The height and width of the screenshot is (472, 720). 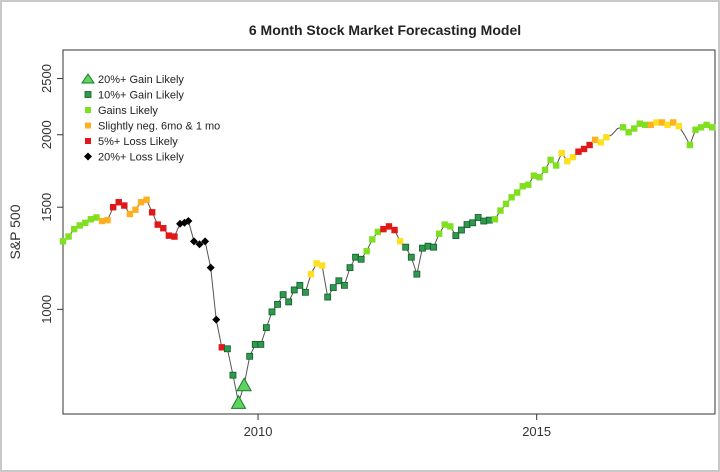 I want to click on y-axis-label: S&P 500, so click(x=15, y=231).